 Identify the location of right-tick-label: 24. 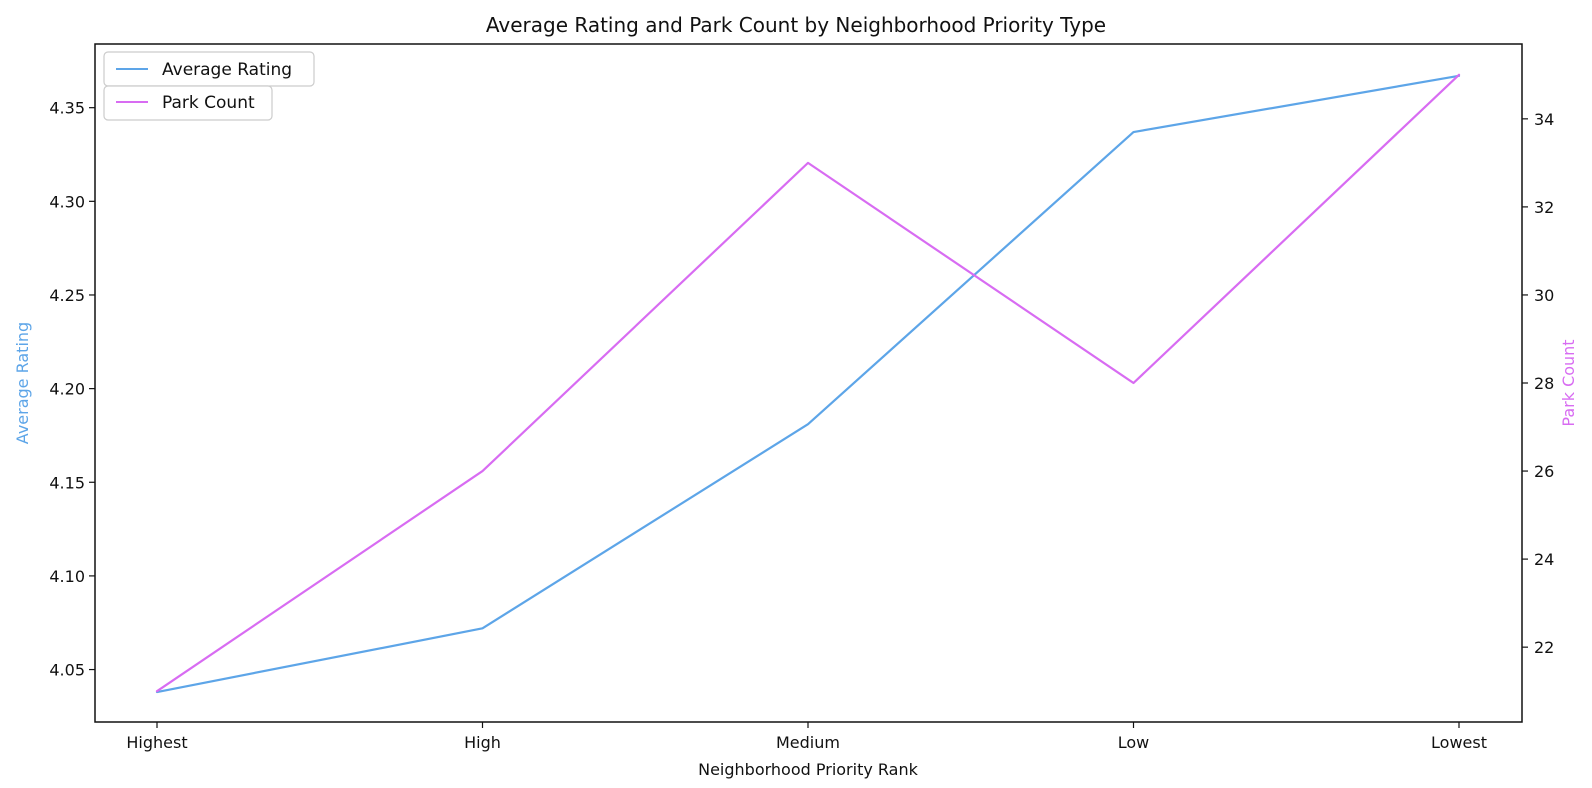
(1544, 559).